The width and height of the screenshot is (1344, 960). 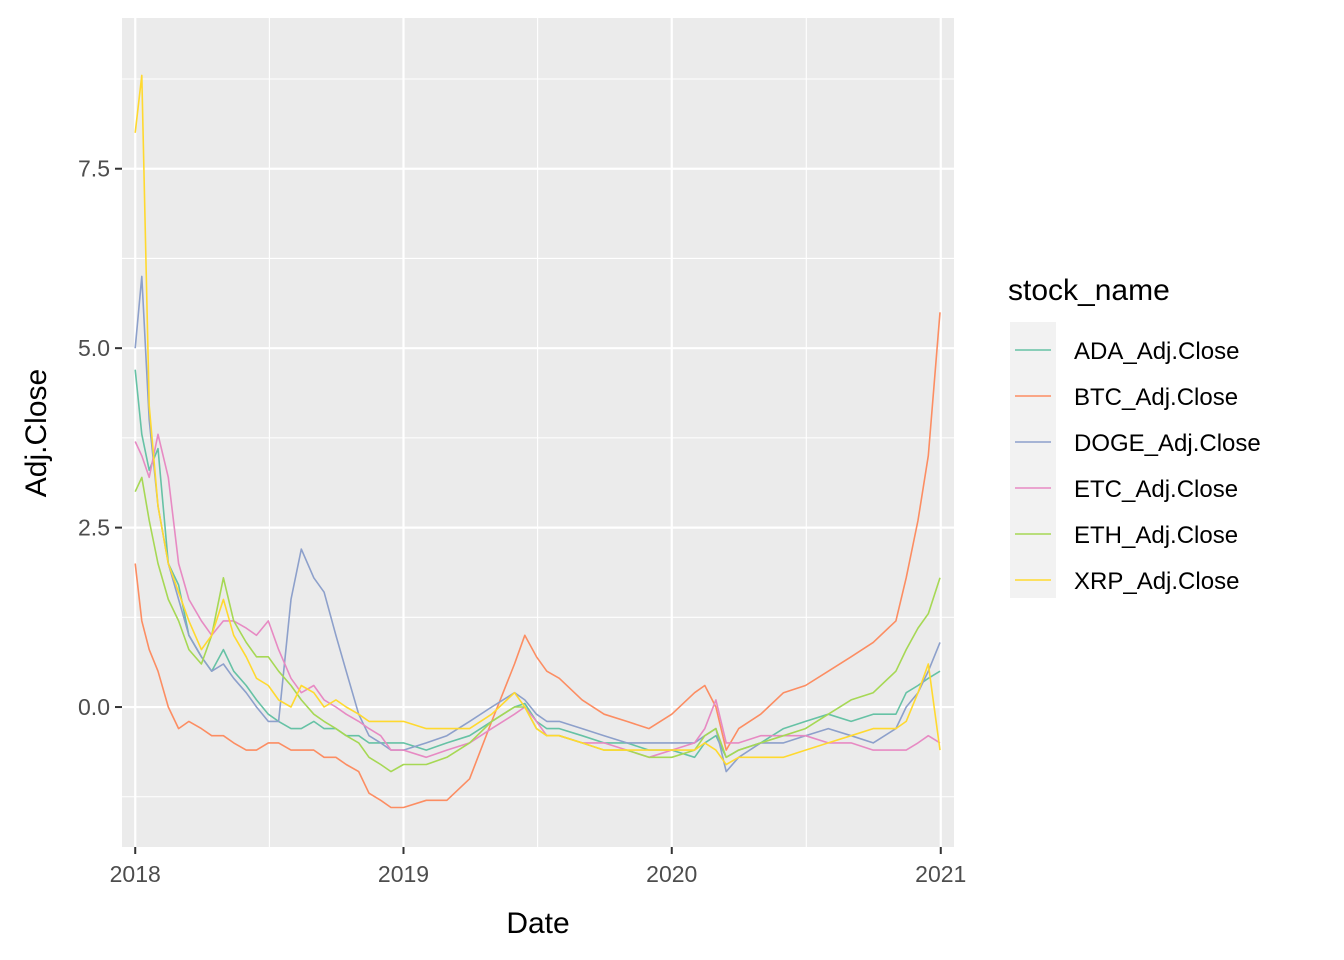 I want to click on x-tick-label: 2019, so click(x=403, y=874).